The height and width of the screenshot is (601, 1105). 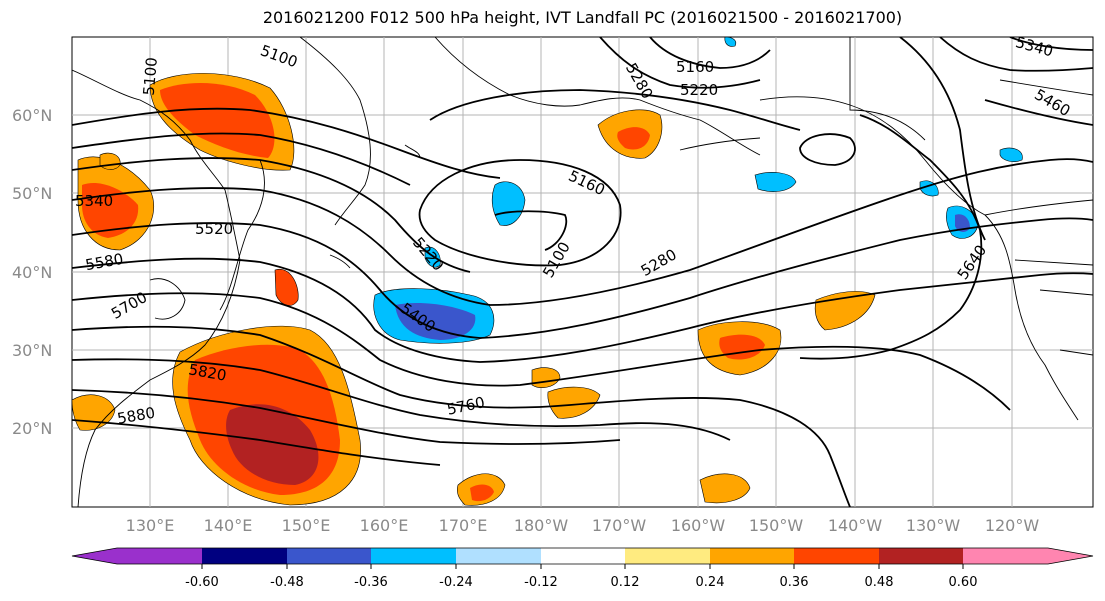 I want to click on colorbar-tick-label: -0.24, so click(x=456, y=582).